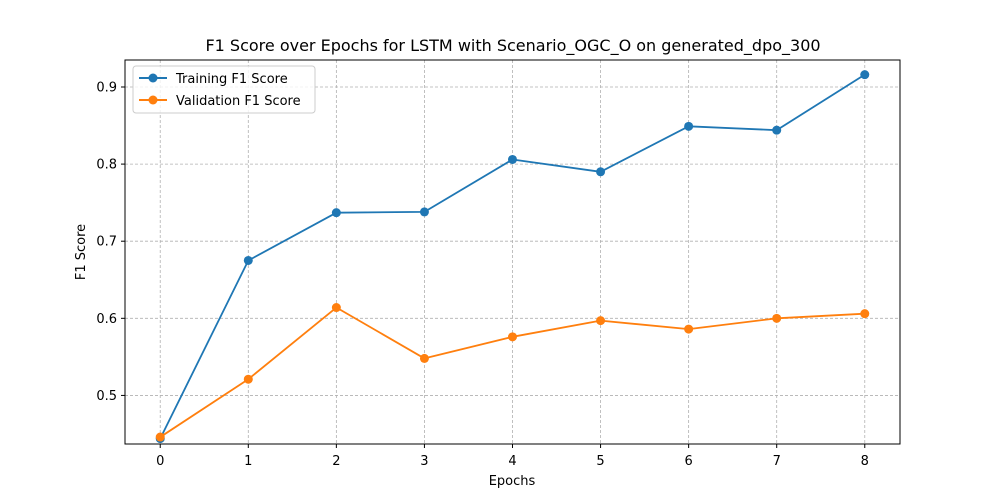 The width and height of the screenshot is (1000, 500). Describe the element at coordinates (238, 101) in the screenshot. I see `legend-label-validation: Validation F1 Score` at that location.